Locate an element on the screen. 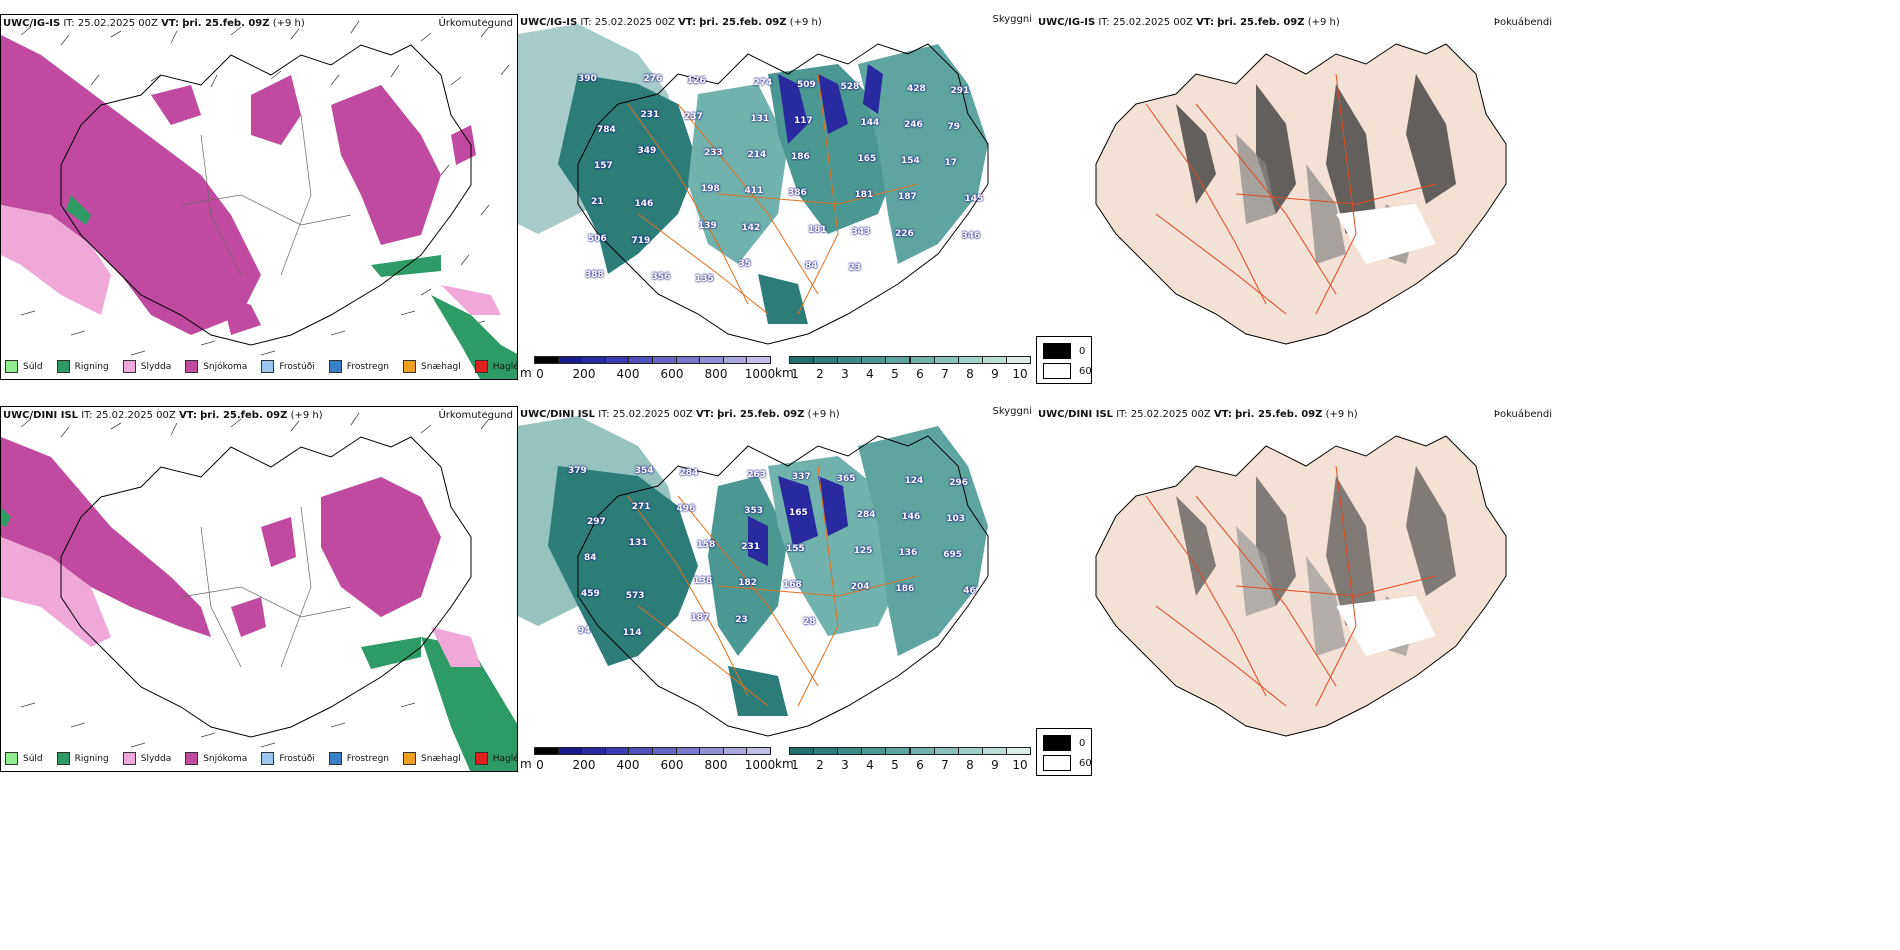  legend-item: Snjókoma is located at coordinates (216, 758).